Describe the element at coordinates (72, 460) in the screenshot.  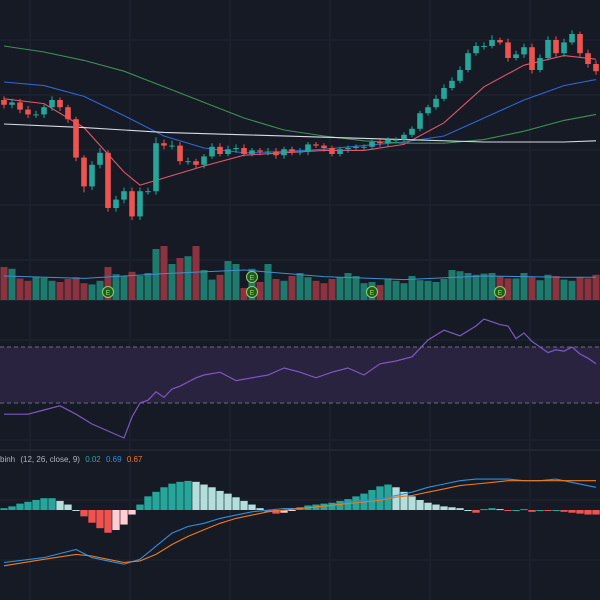
I see `macd-legend: binh (12, 26, close, 9) 0.02 0.69 0.67` at that location.